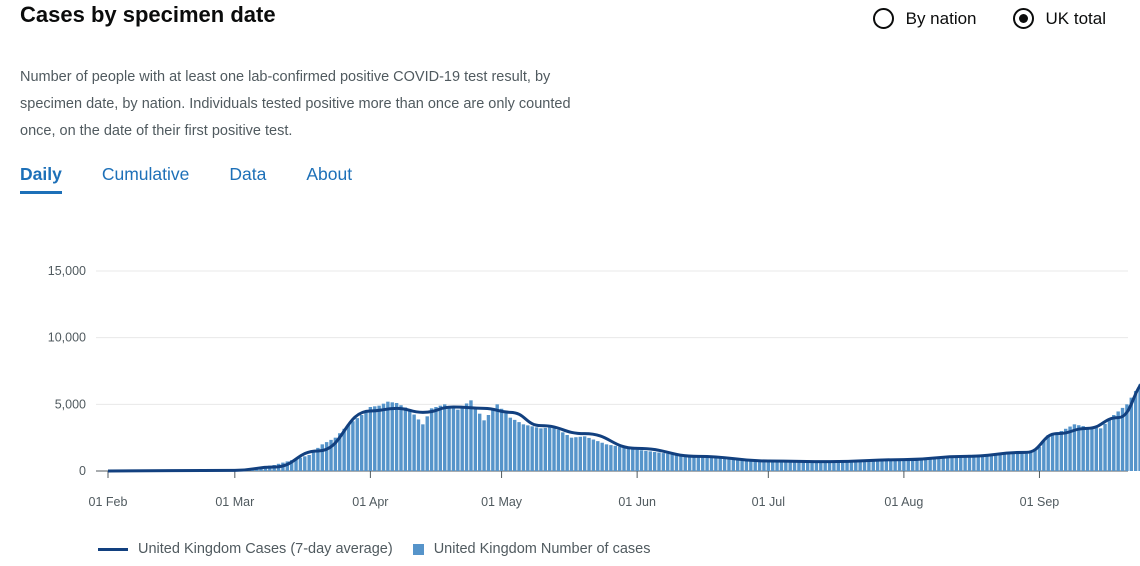 This screenshot has height=566, width=1140. I want to click on tab-cumulative: Cumulative, so click(145, 174).